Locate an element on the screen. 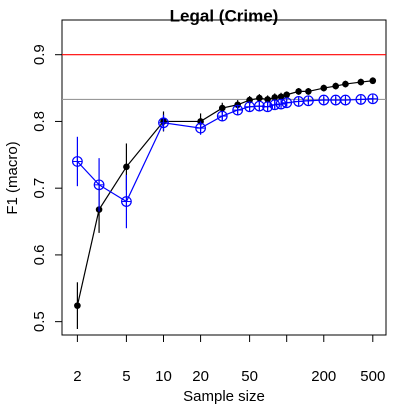 This screenshot has width=407, height=407. x-tick-label: 10 is located at coordinates (163, 376).